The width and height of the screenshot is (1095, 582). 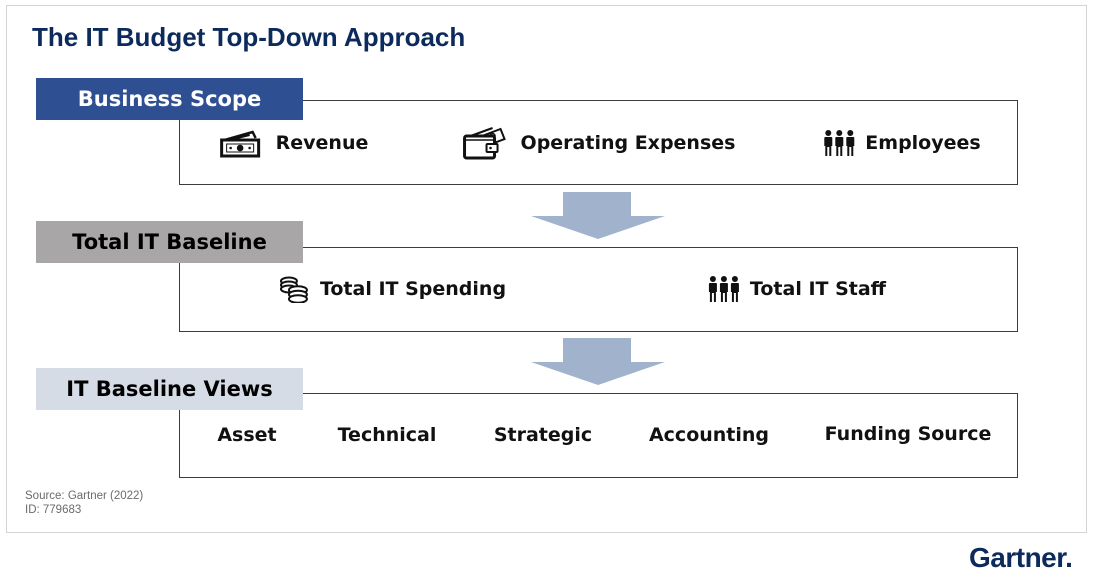 I want to click on total-it-baseline-label: Total IT Baseline, so click(x=169, y=242).